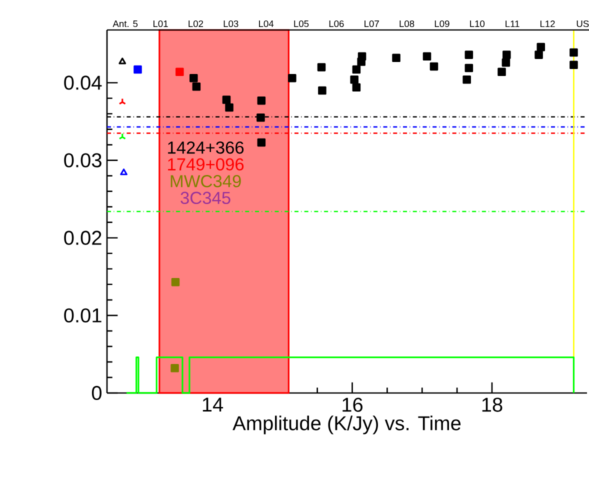 This screenshot has height=484, width=589. I want to click on text: 1749+096, so click(206, 164).